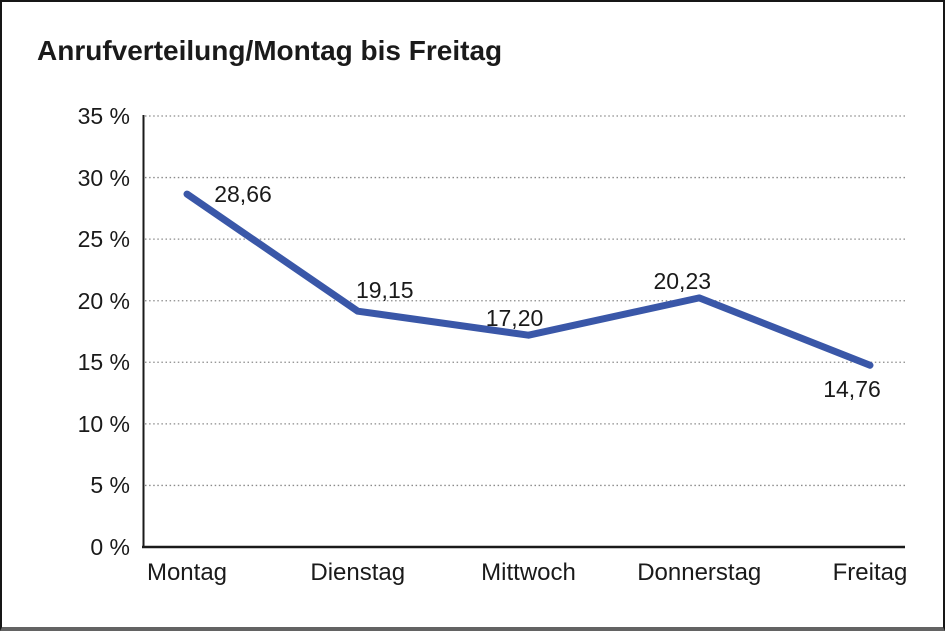 The width and height of the screenshot is (945, 631). What do you see at coordinates (870, 572) in the screenshot?
I see `x-axis-category-label: Freitag` at bounding box center [870, 572].